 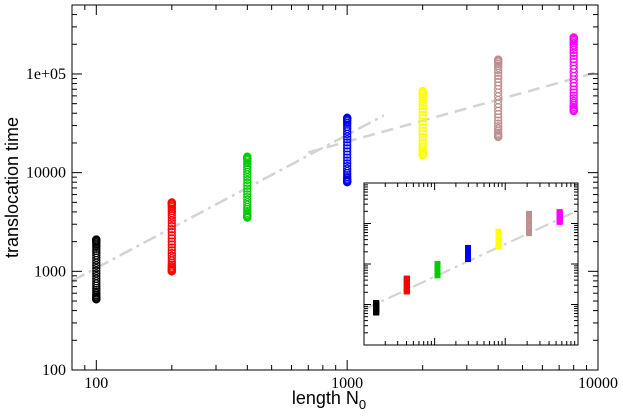 I want to click on series-n1000, so click(x=347, y=150).